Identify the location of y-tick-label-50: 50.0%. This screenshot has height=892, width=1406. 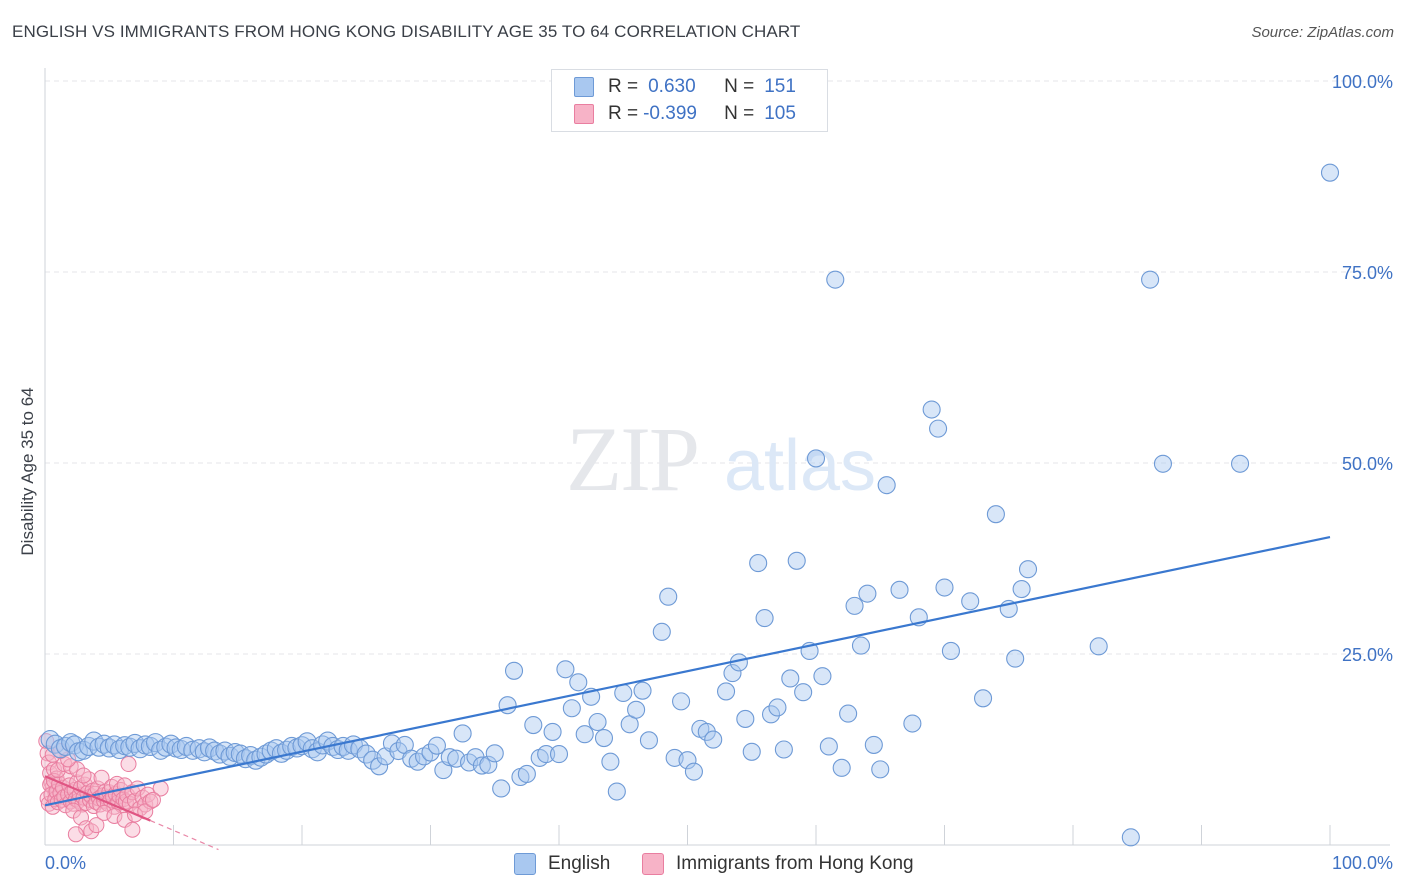
(1367, 464).